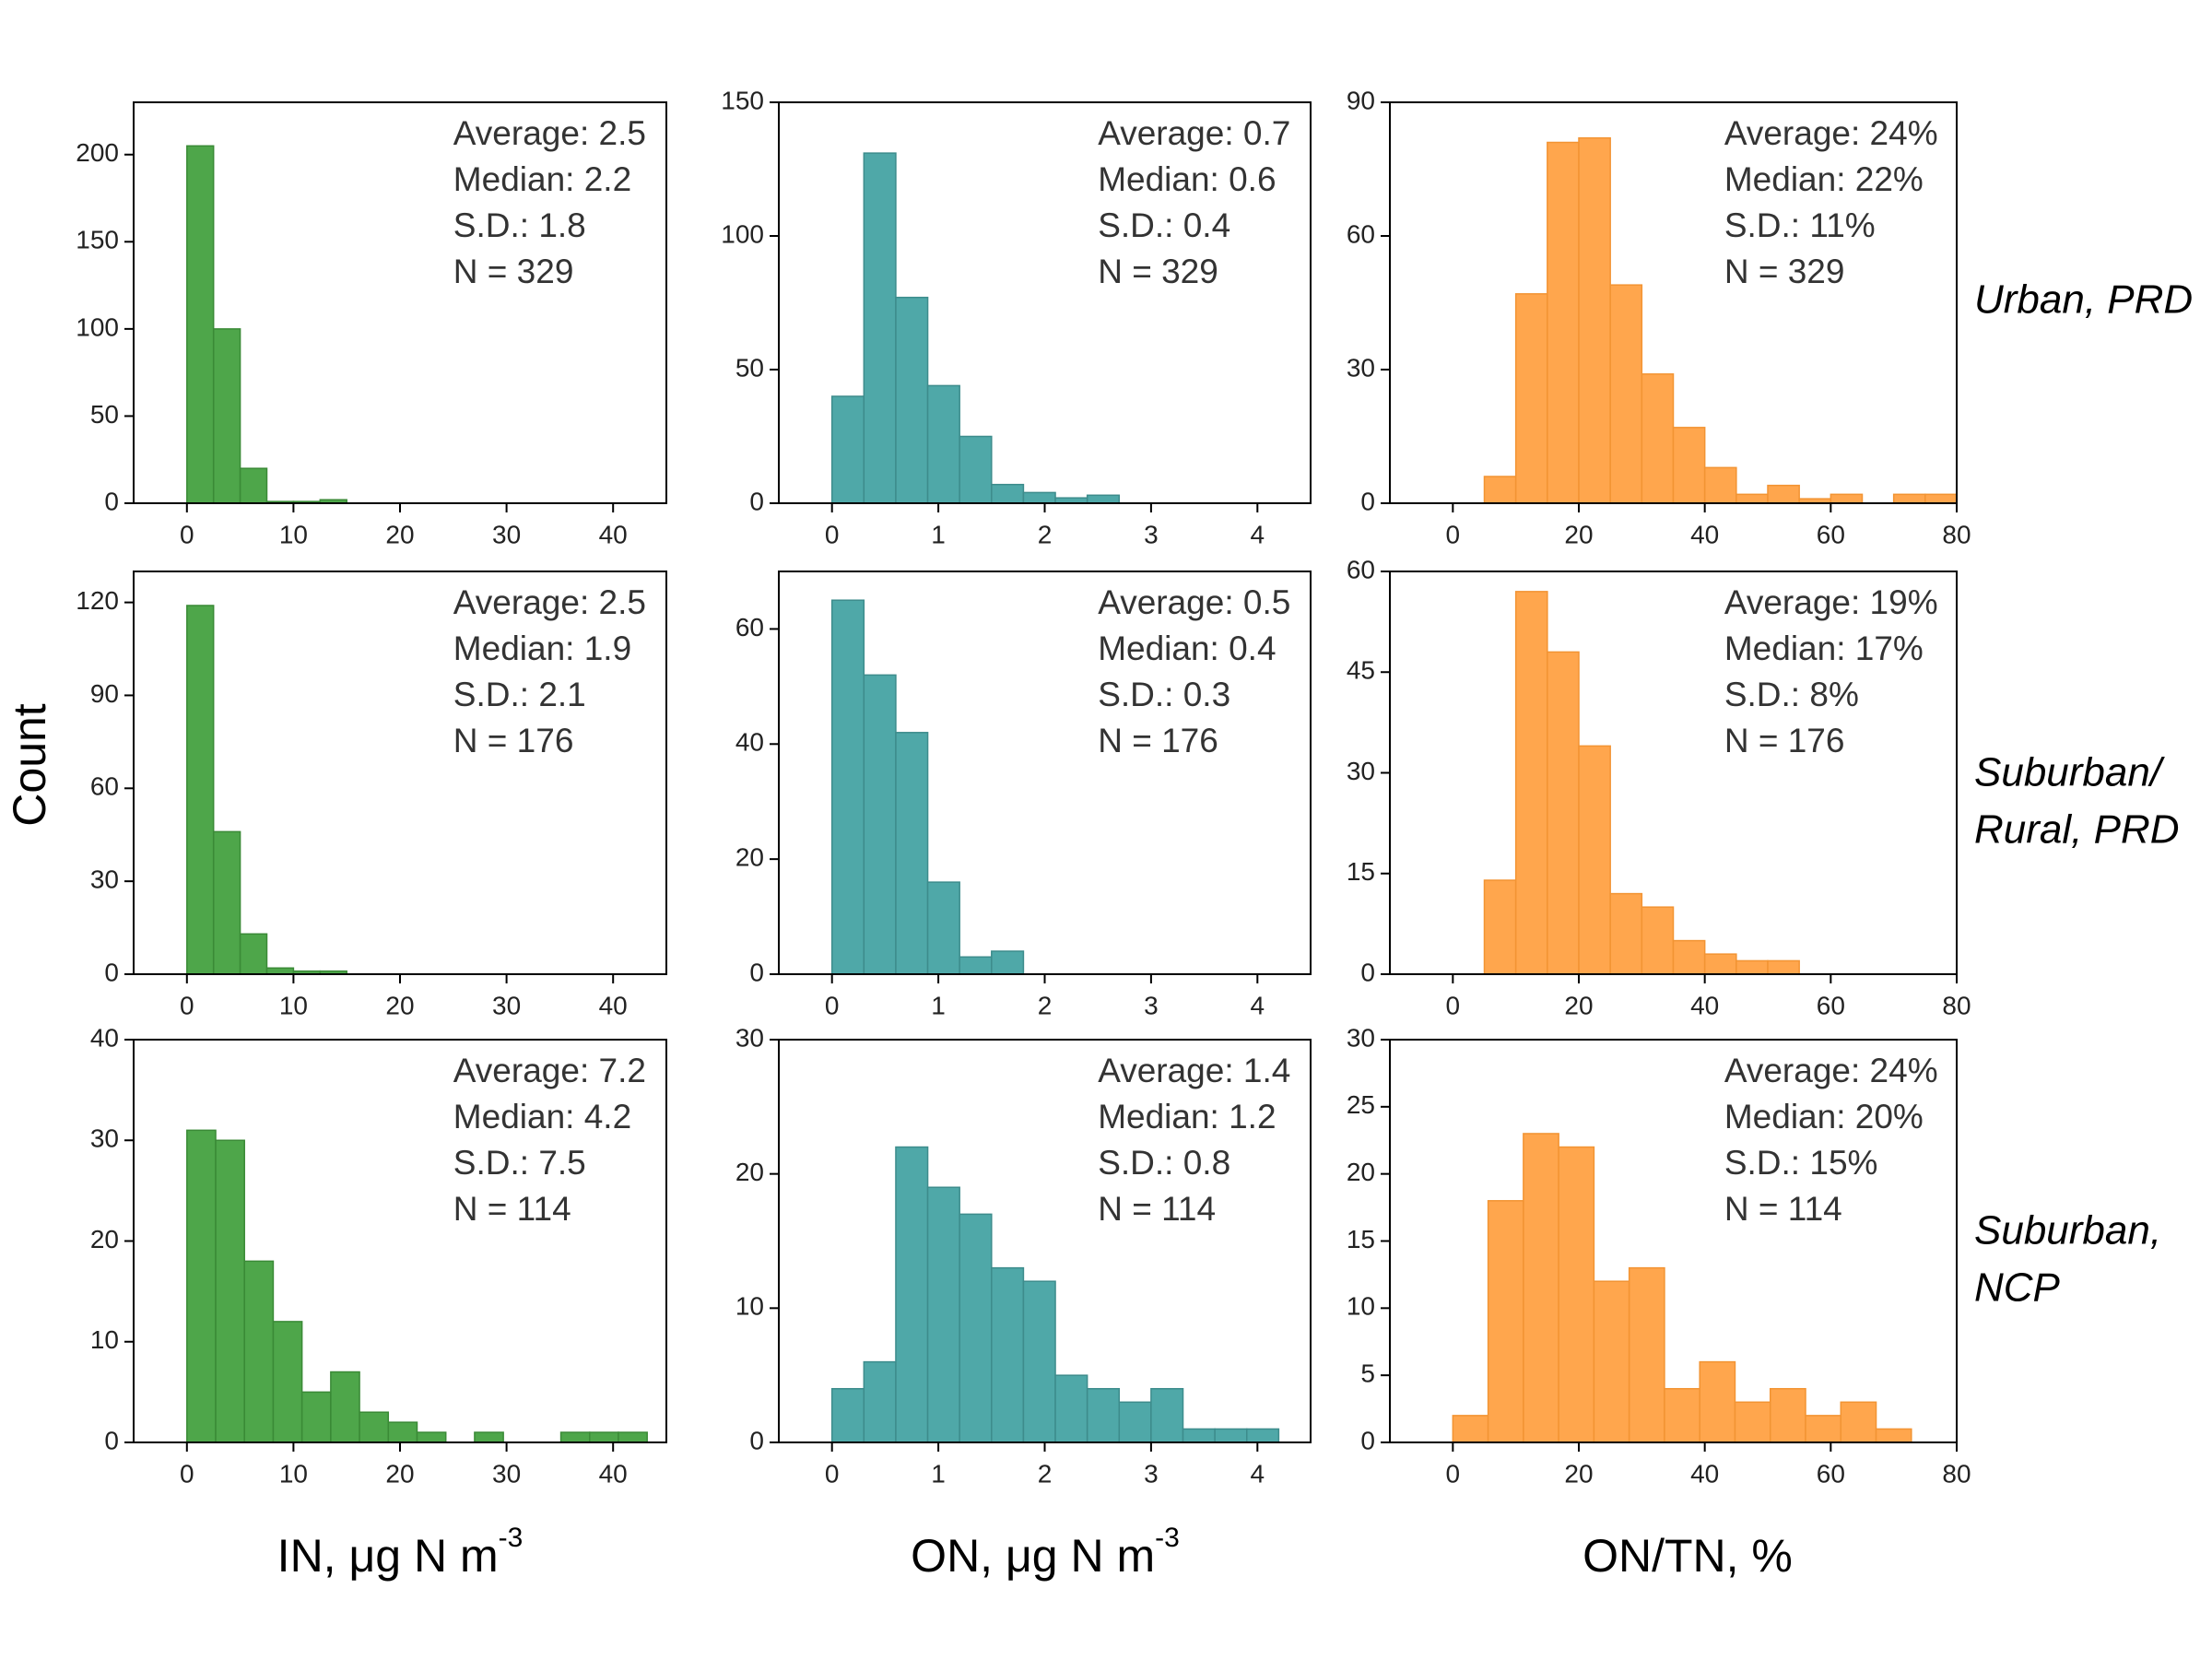  Describe the element at coordinates (549, 133) in the screenshot. I see `annotation: Average: 2.5` at that location.